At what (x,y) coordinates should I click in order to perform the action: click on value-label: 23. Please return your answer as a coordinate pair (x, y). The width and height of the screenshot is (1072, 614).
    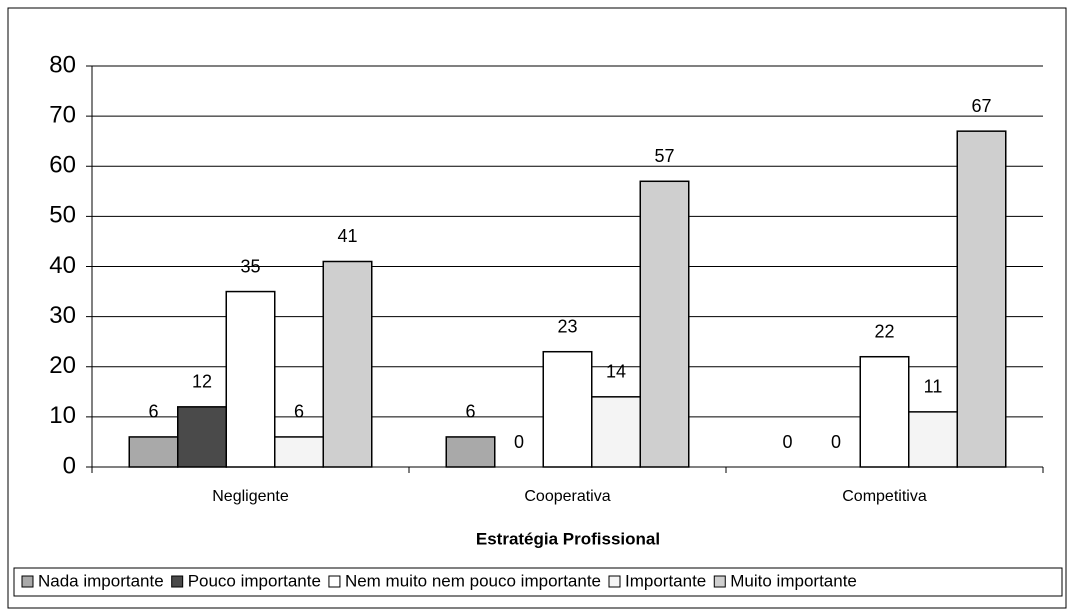
    Looking at the image, I should click on (567, 326).